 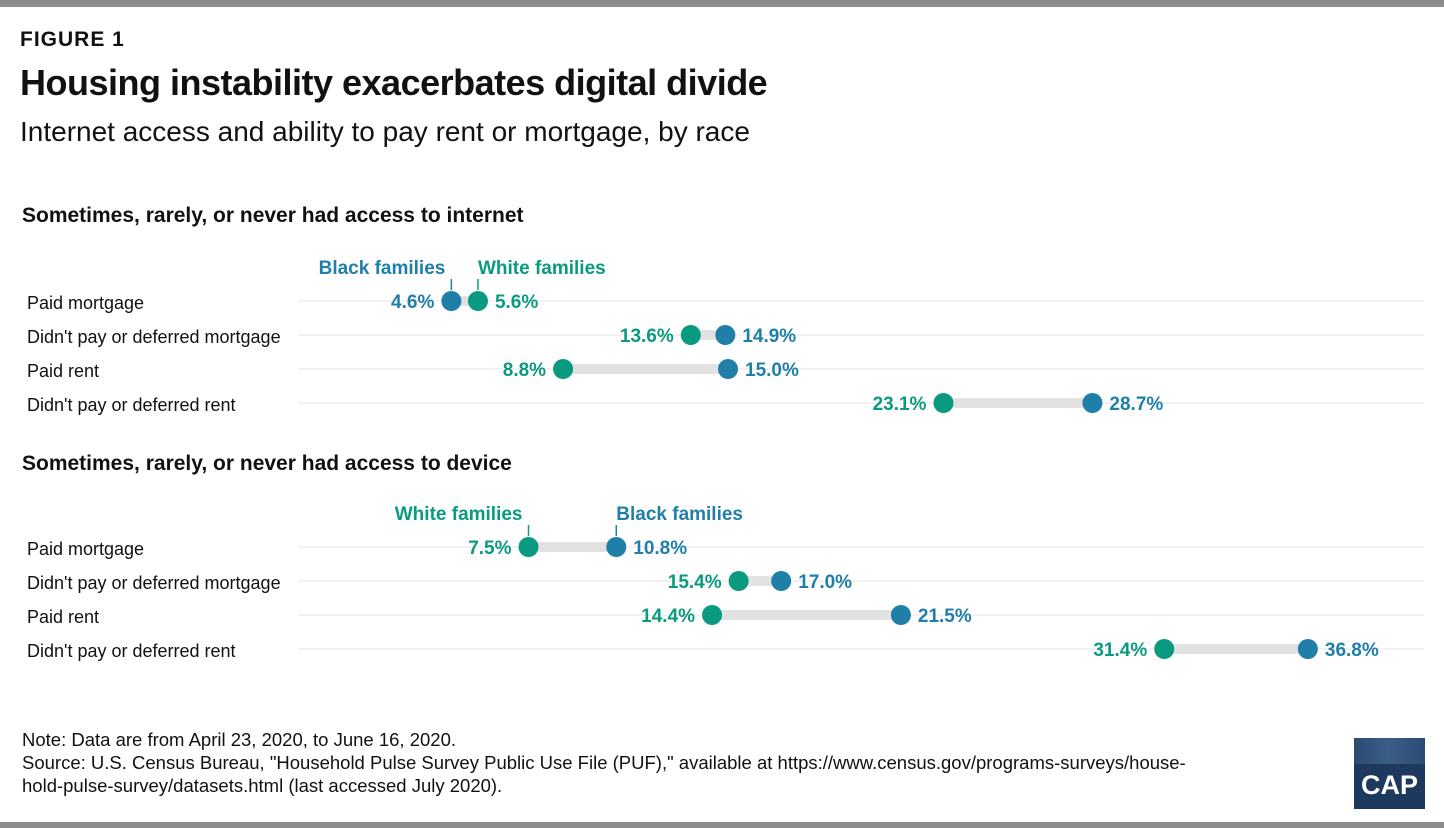 What do you see at coordinates (1352, 650) in the screenshot?
I see `black-families-value-label: 36.8%` at bounding box center [1352, 650].